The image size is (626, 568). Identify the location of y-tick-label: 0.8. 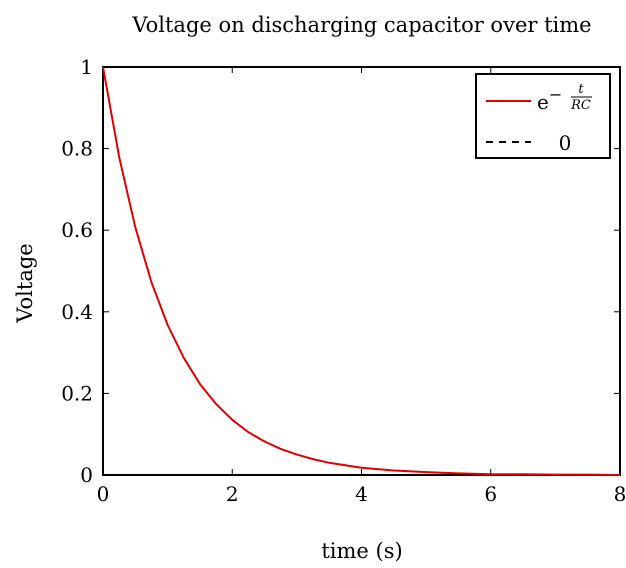
(77, 149).